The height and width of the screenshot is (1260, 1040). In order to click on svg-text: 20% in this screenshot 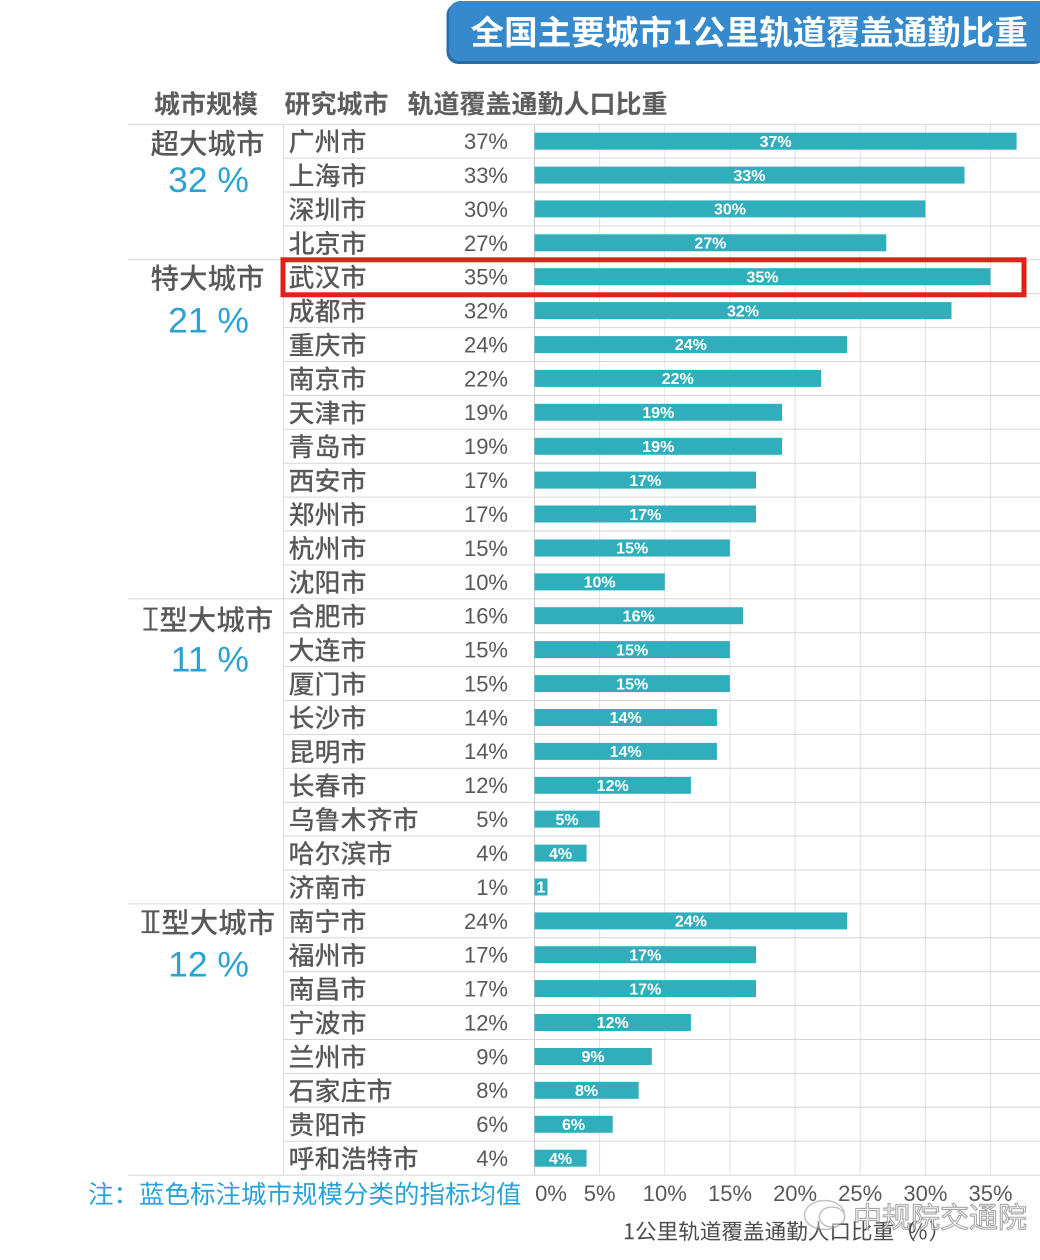, I will do `click(795, 1193)`.